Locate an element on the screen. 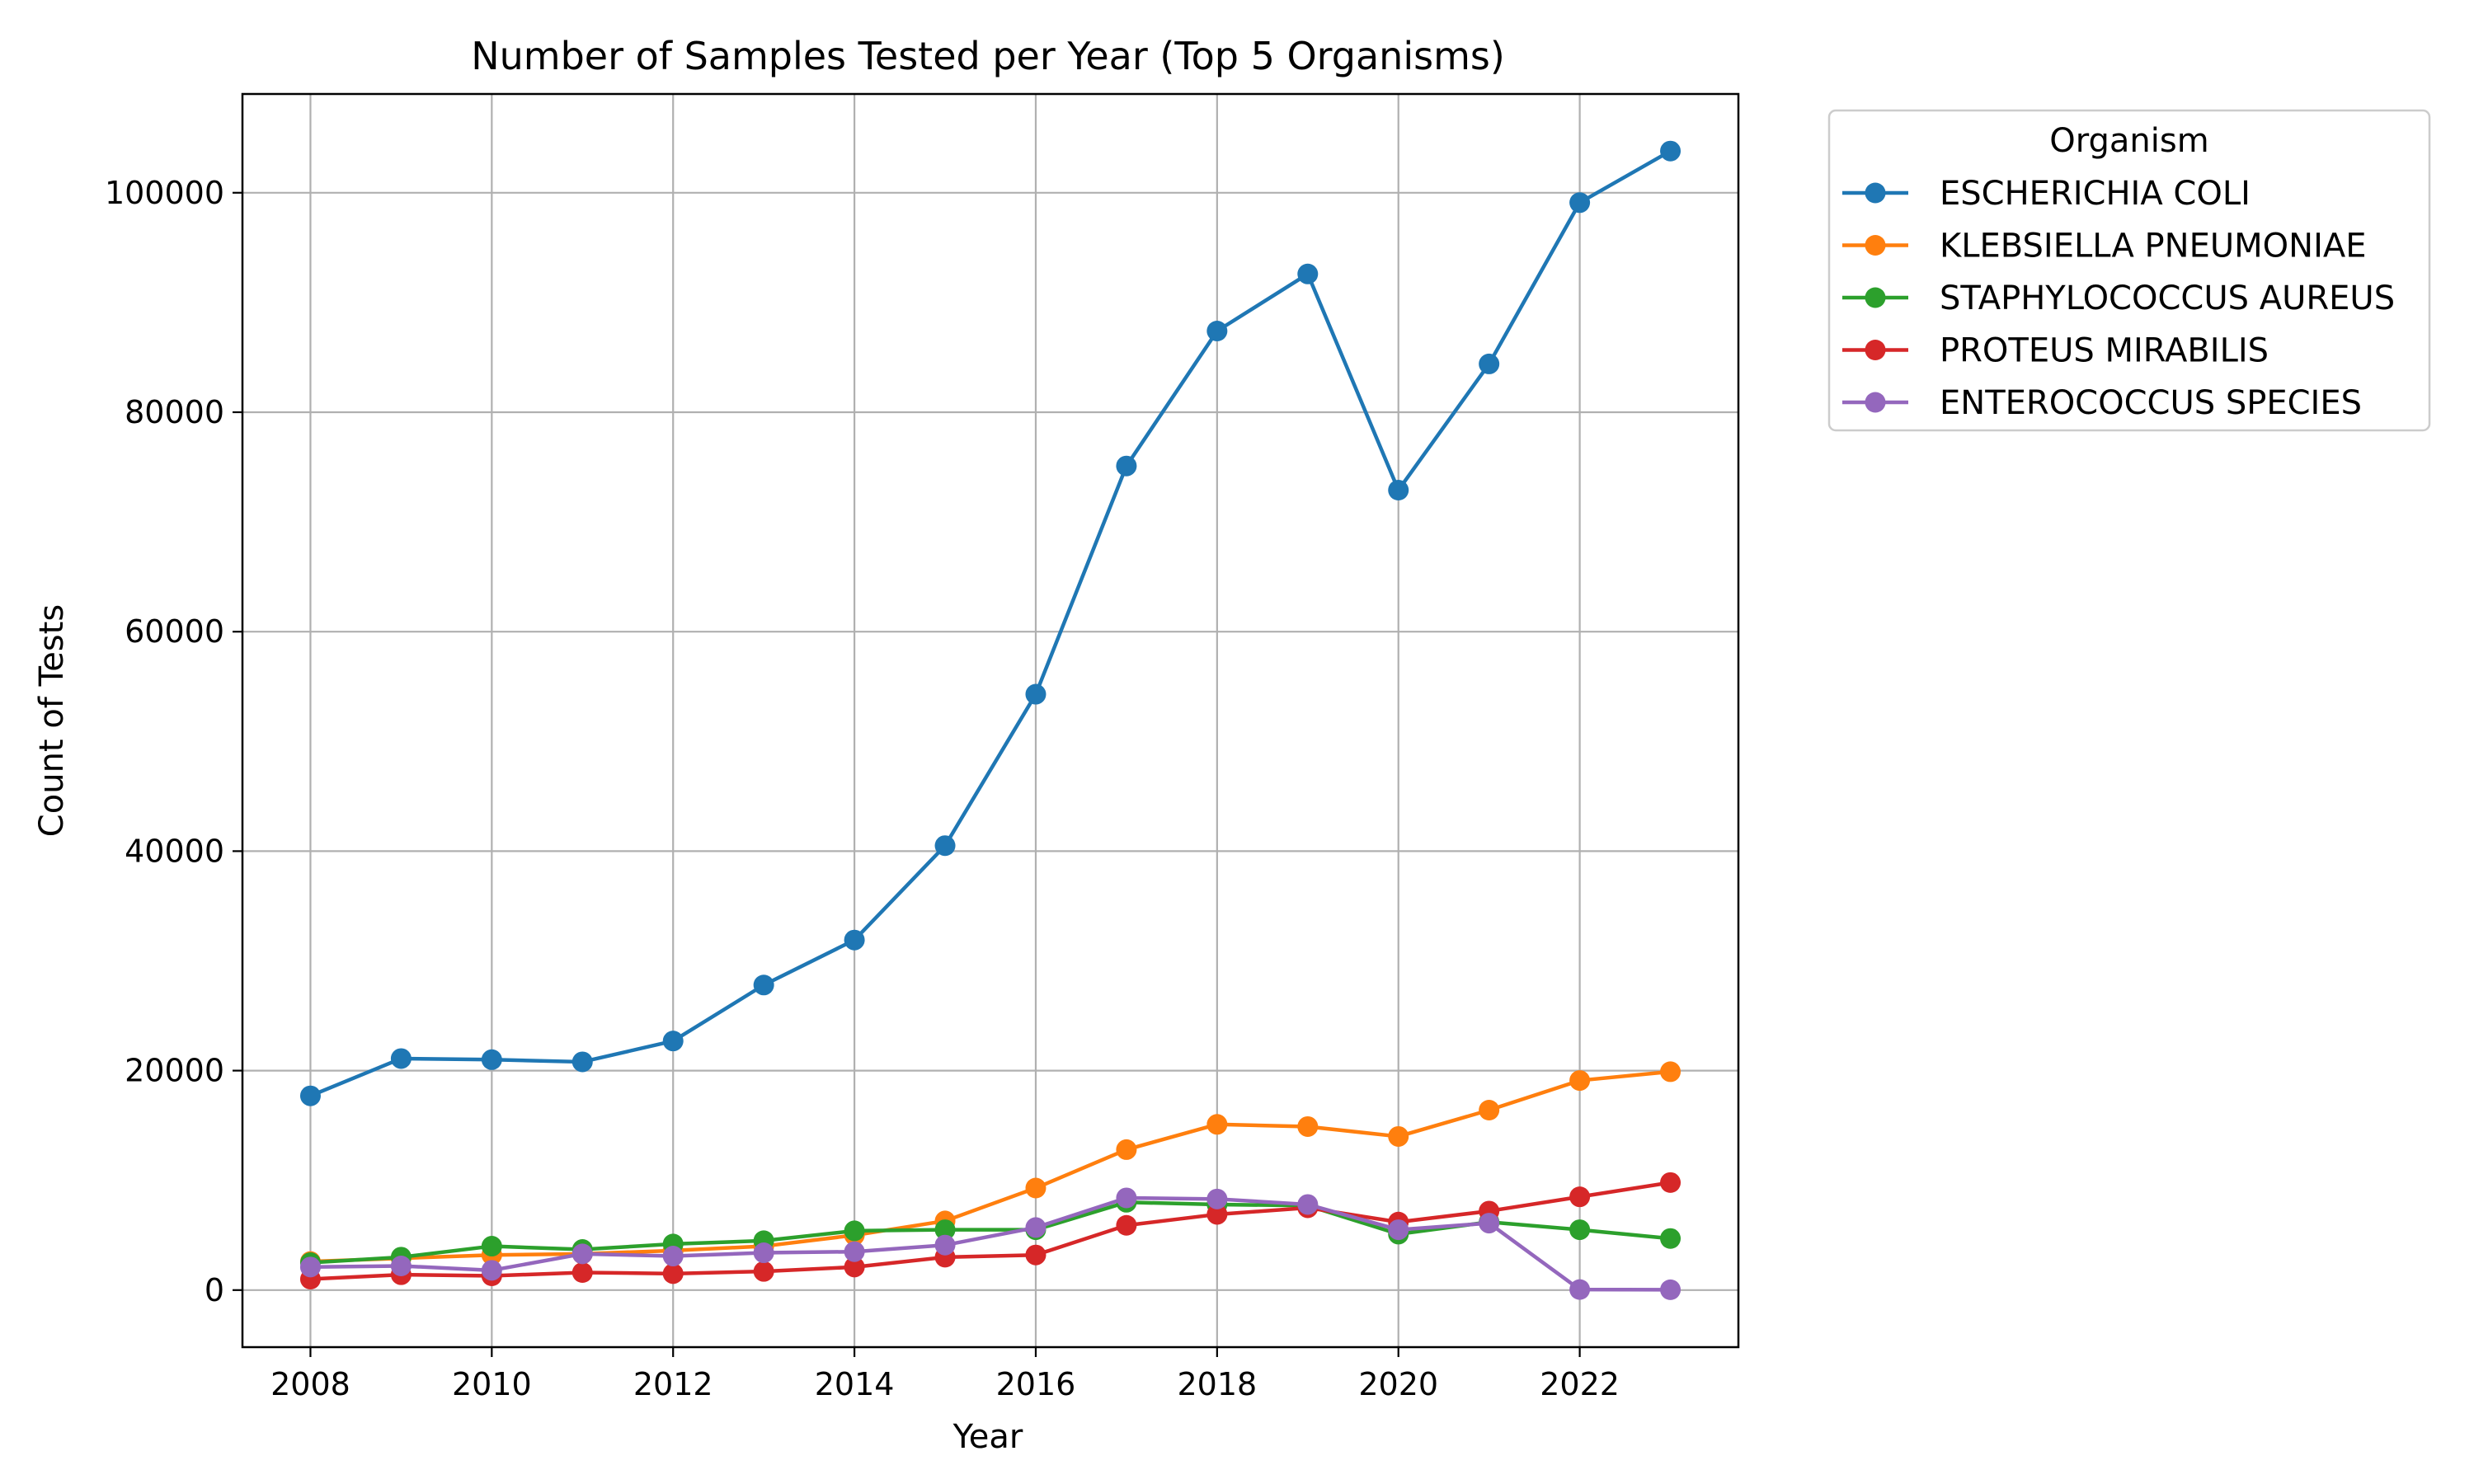 The image size is (2474, 1484). legend-frame is located at coordinates (2129, 270).